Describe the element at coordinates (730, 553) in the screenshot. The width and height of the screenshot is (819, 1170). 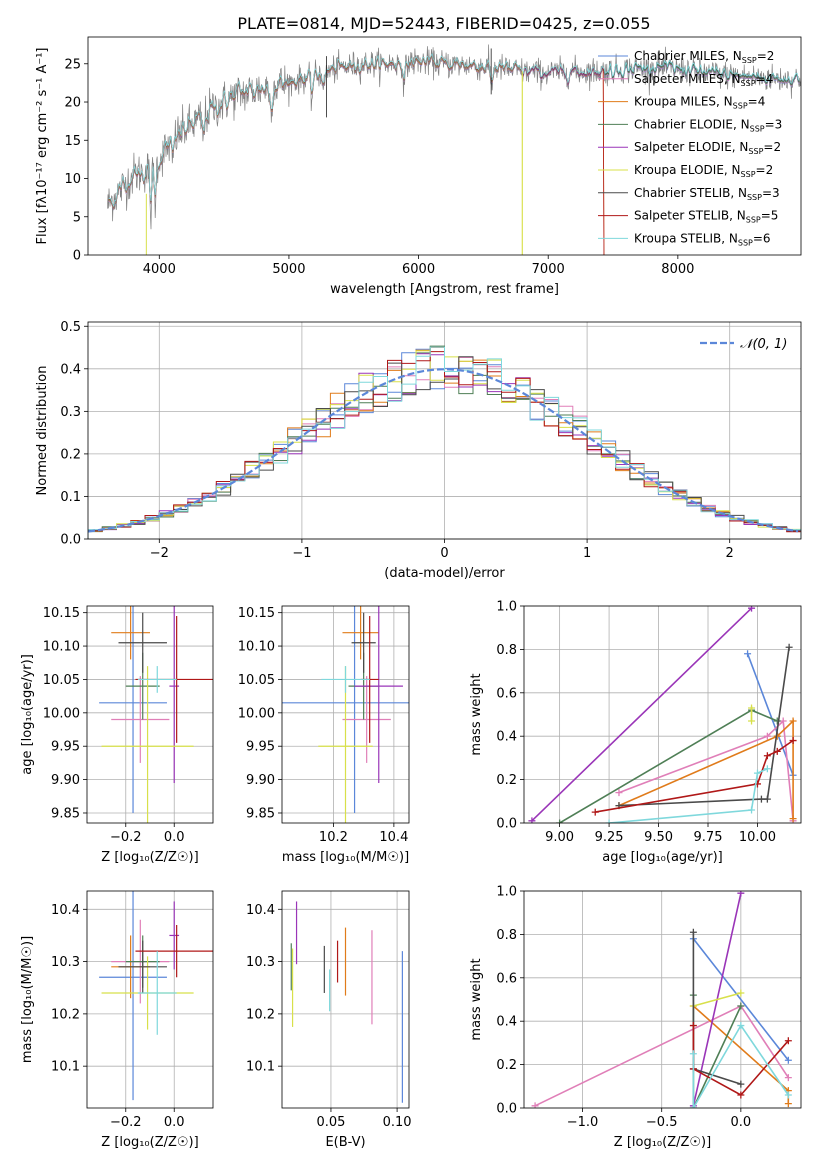
I see `x-tick-label: 2` at that location.